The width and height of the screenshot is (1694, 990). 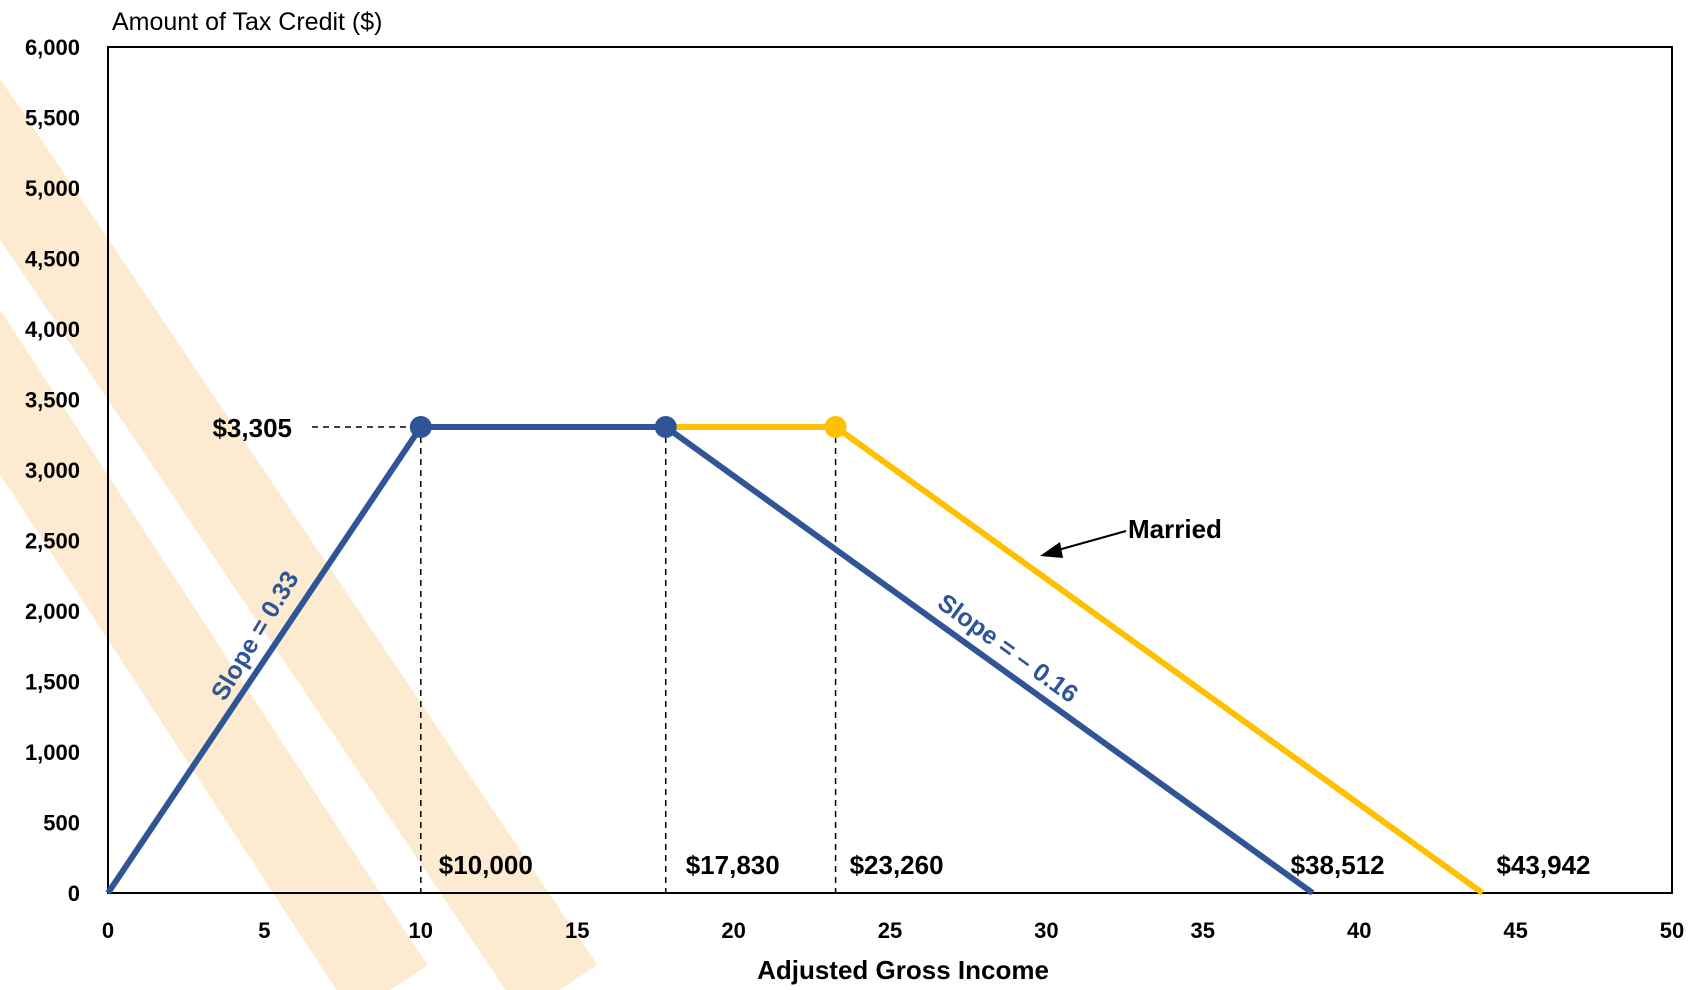 What do you see at coordinates (890, 930) in the screenshot?
I see `x-tick-label: 25` at bounding box center [890, 930].